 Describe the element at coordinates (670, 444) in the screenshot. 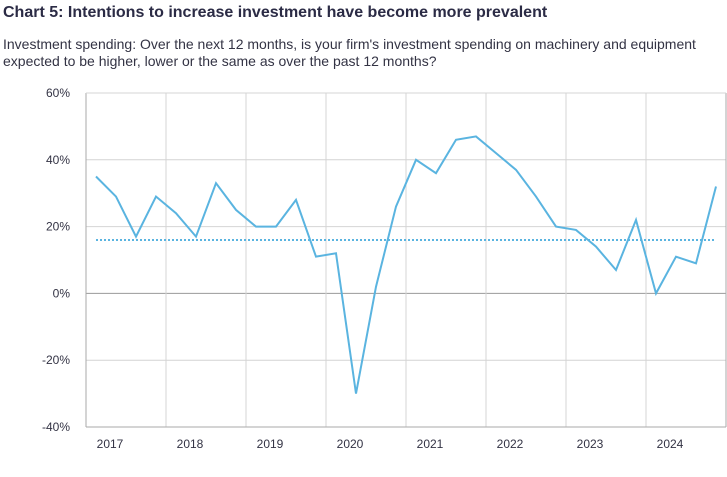

I see `x-tick-label: 2024` at that location.